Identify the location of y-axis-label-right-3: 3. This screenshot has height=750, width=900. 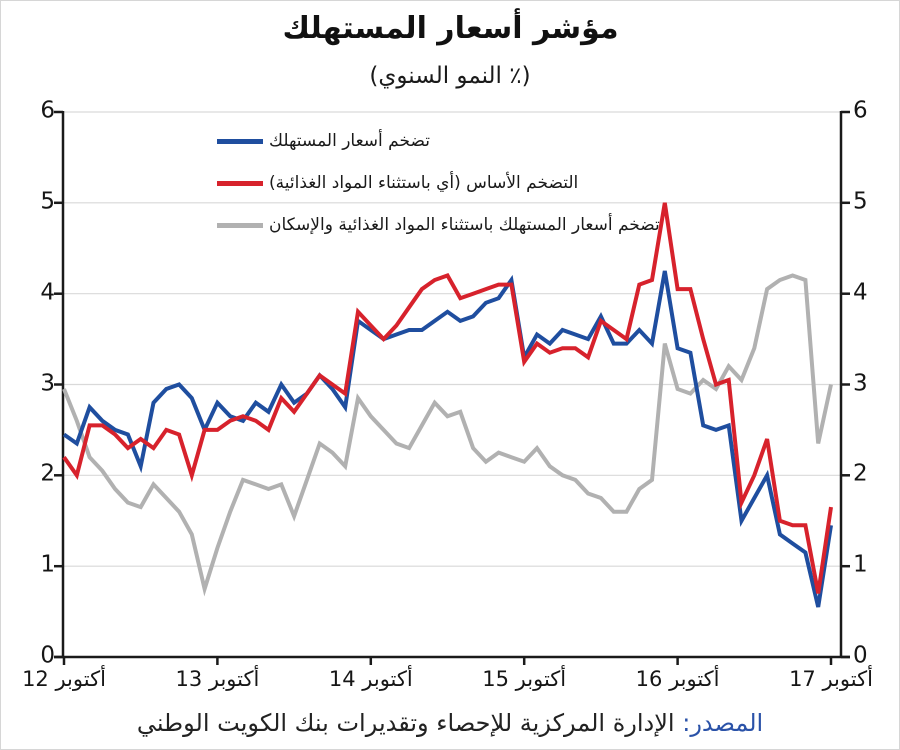
(860, 383).